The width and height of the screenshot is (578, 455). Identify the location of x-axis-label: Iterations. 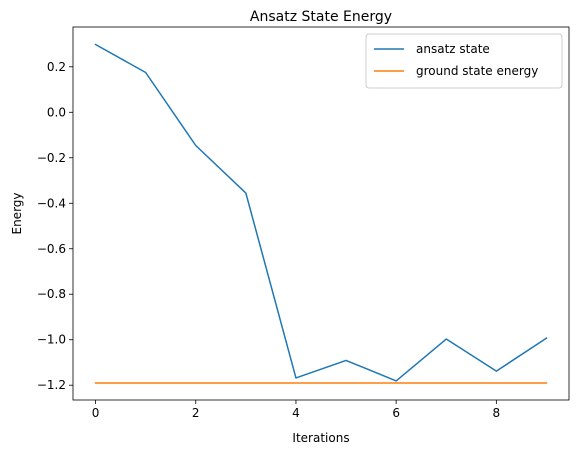
(320, 438).